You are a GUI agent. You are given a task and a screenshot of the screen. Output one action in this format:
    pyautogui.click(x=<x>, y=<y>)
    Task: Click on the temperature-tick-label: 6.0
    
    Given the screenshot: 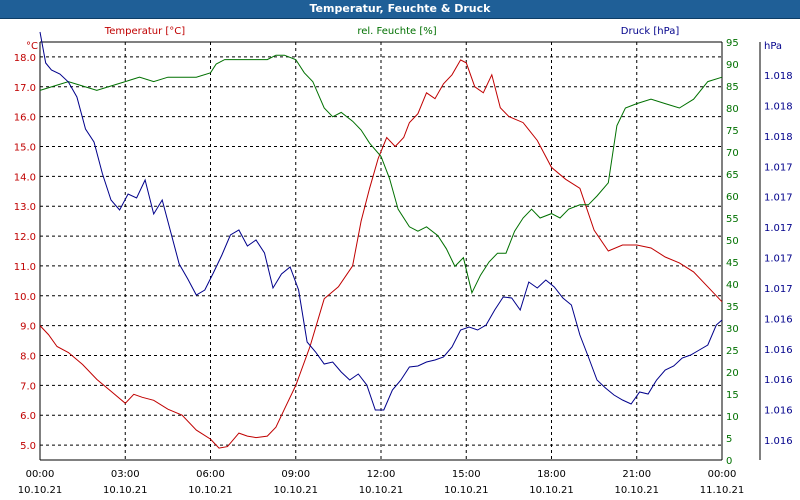 What is the action you would take?
    pyautogui.click(x=28, y=416)
    